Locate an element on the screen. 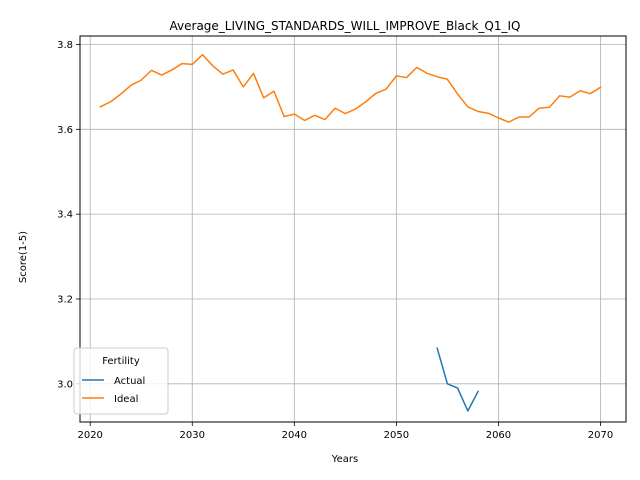  legend: Fertility Actual Ideal is located at coordinates (121, 381).